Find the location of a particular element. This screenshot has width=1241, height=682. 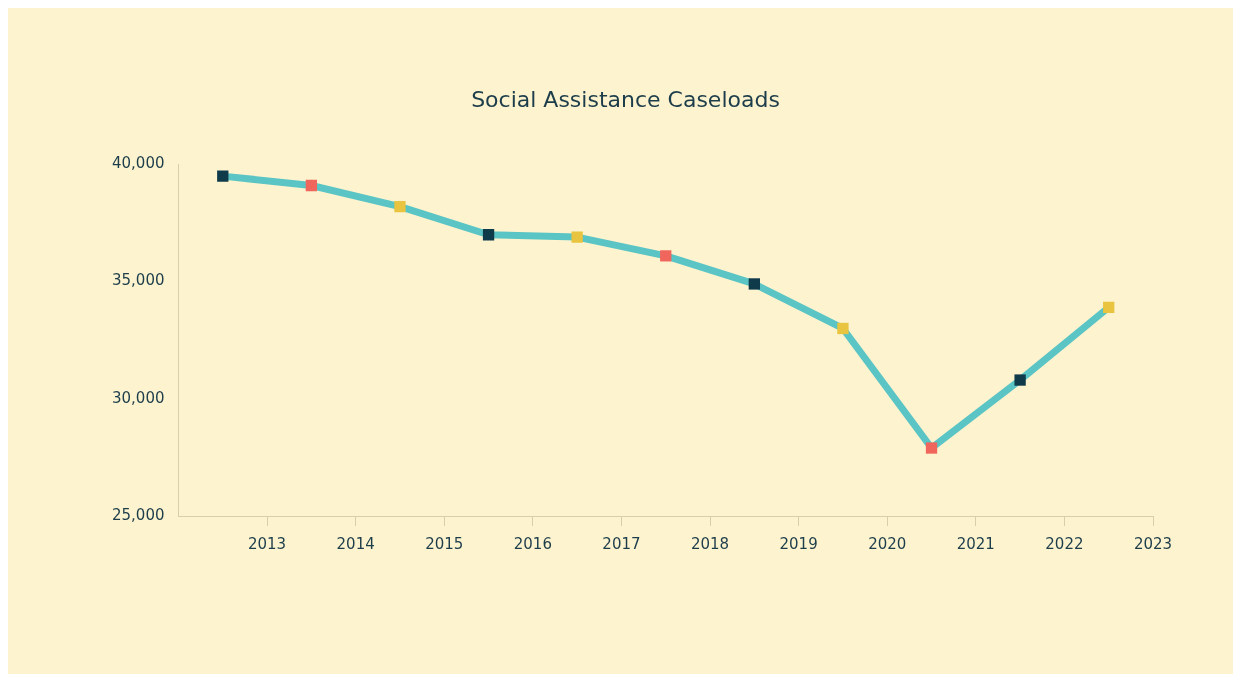

x-tick-label: 2021 is located at coordinates (975, 543).